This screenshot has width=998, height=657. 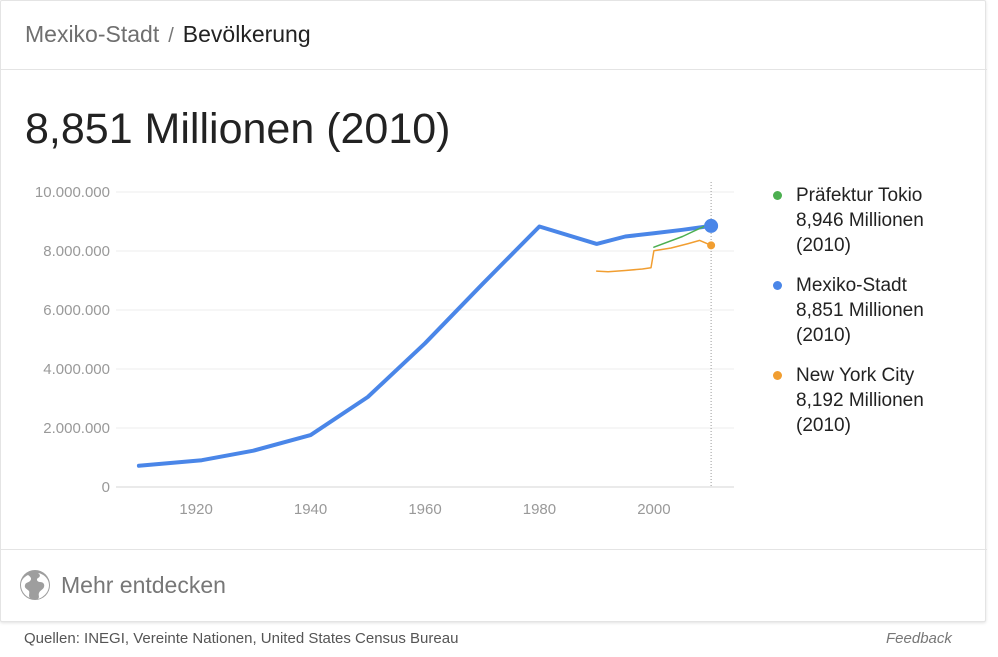 I want to click on legend-item-mexico-city: Mexiko-Stadt 8,851 Millionen (2010), so click(x=878, y=310).